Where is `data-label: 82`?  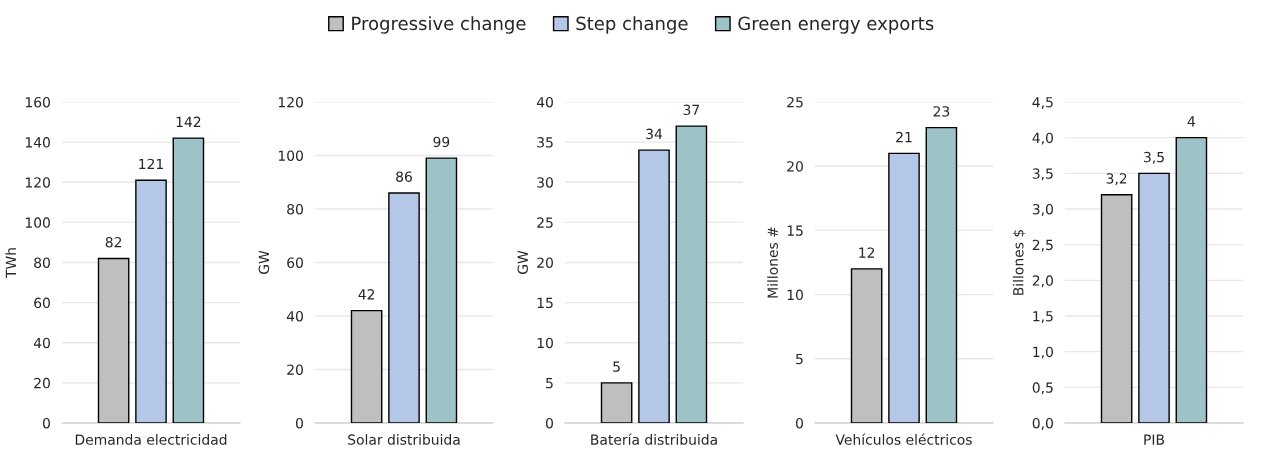 data-label: 82 is located at coordinates (113, 242).